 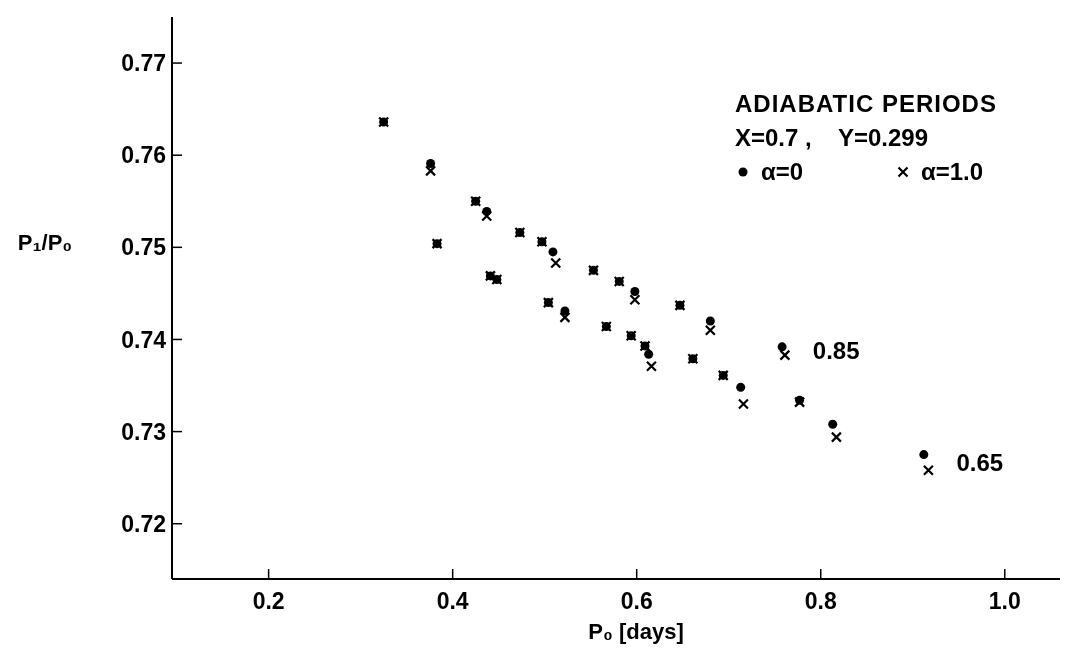 I want to click on x-tick-label: 0.6, so click(x=636, y=601).